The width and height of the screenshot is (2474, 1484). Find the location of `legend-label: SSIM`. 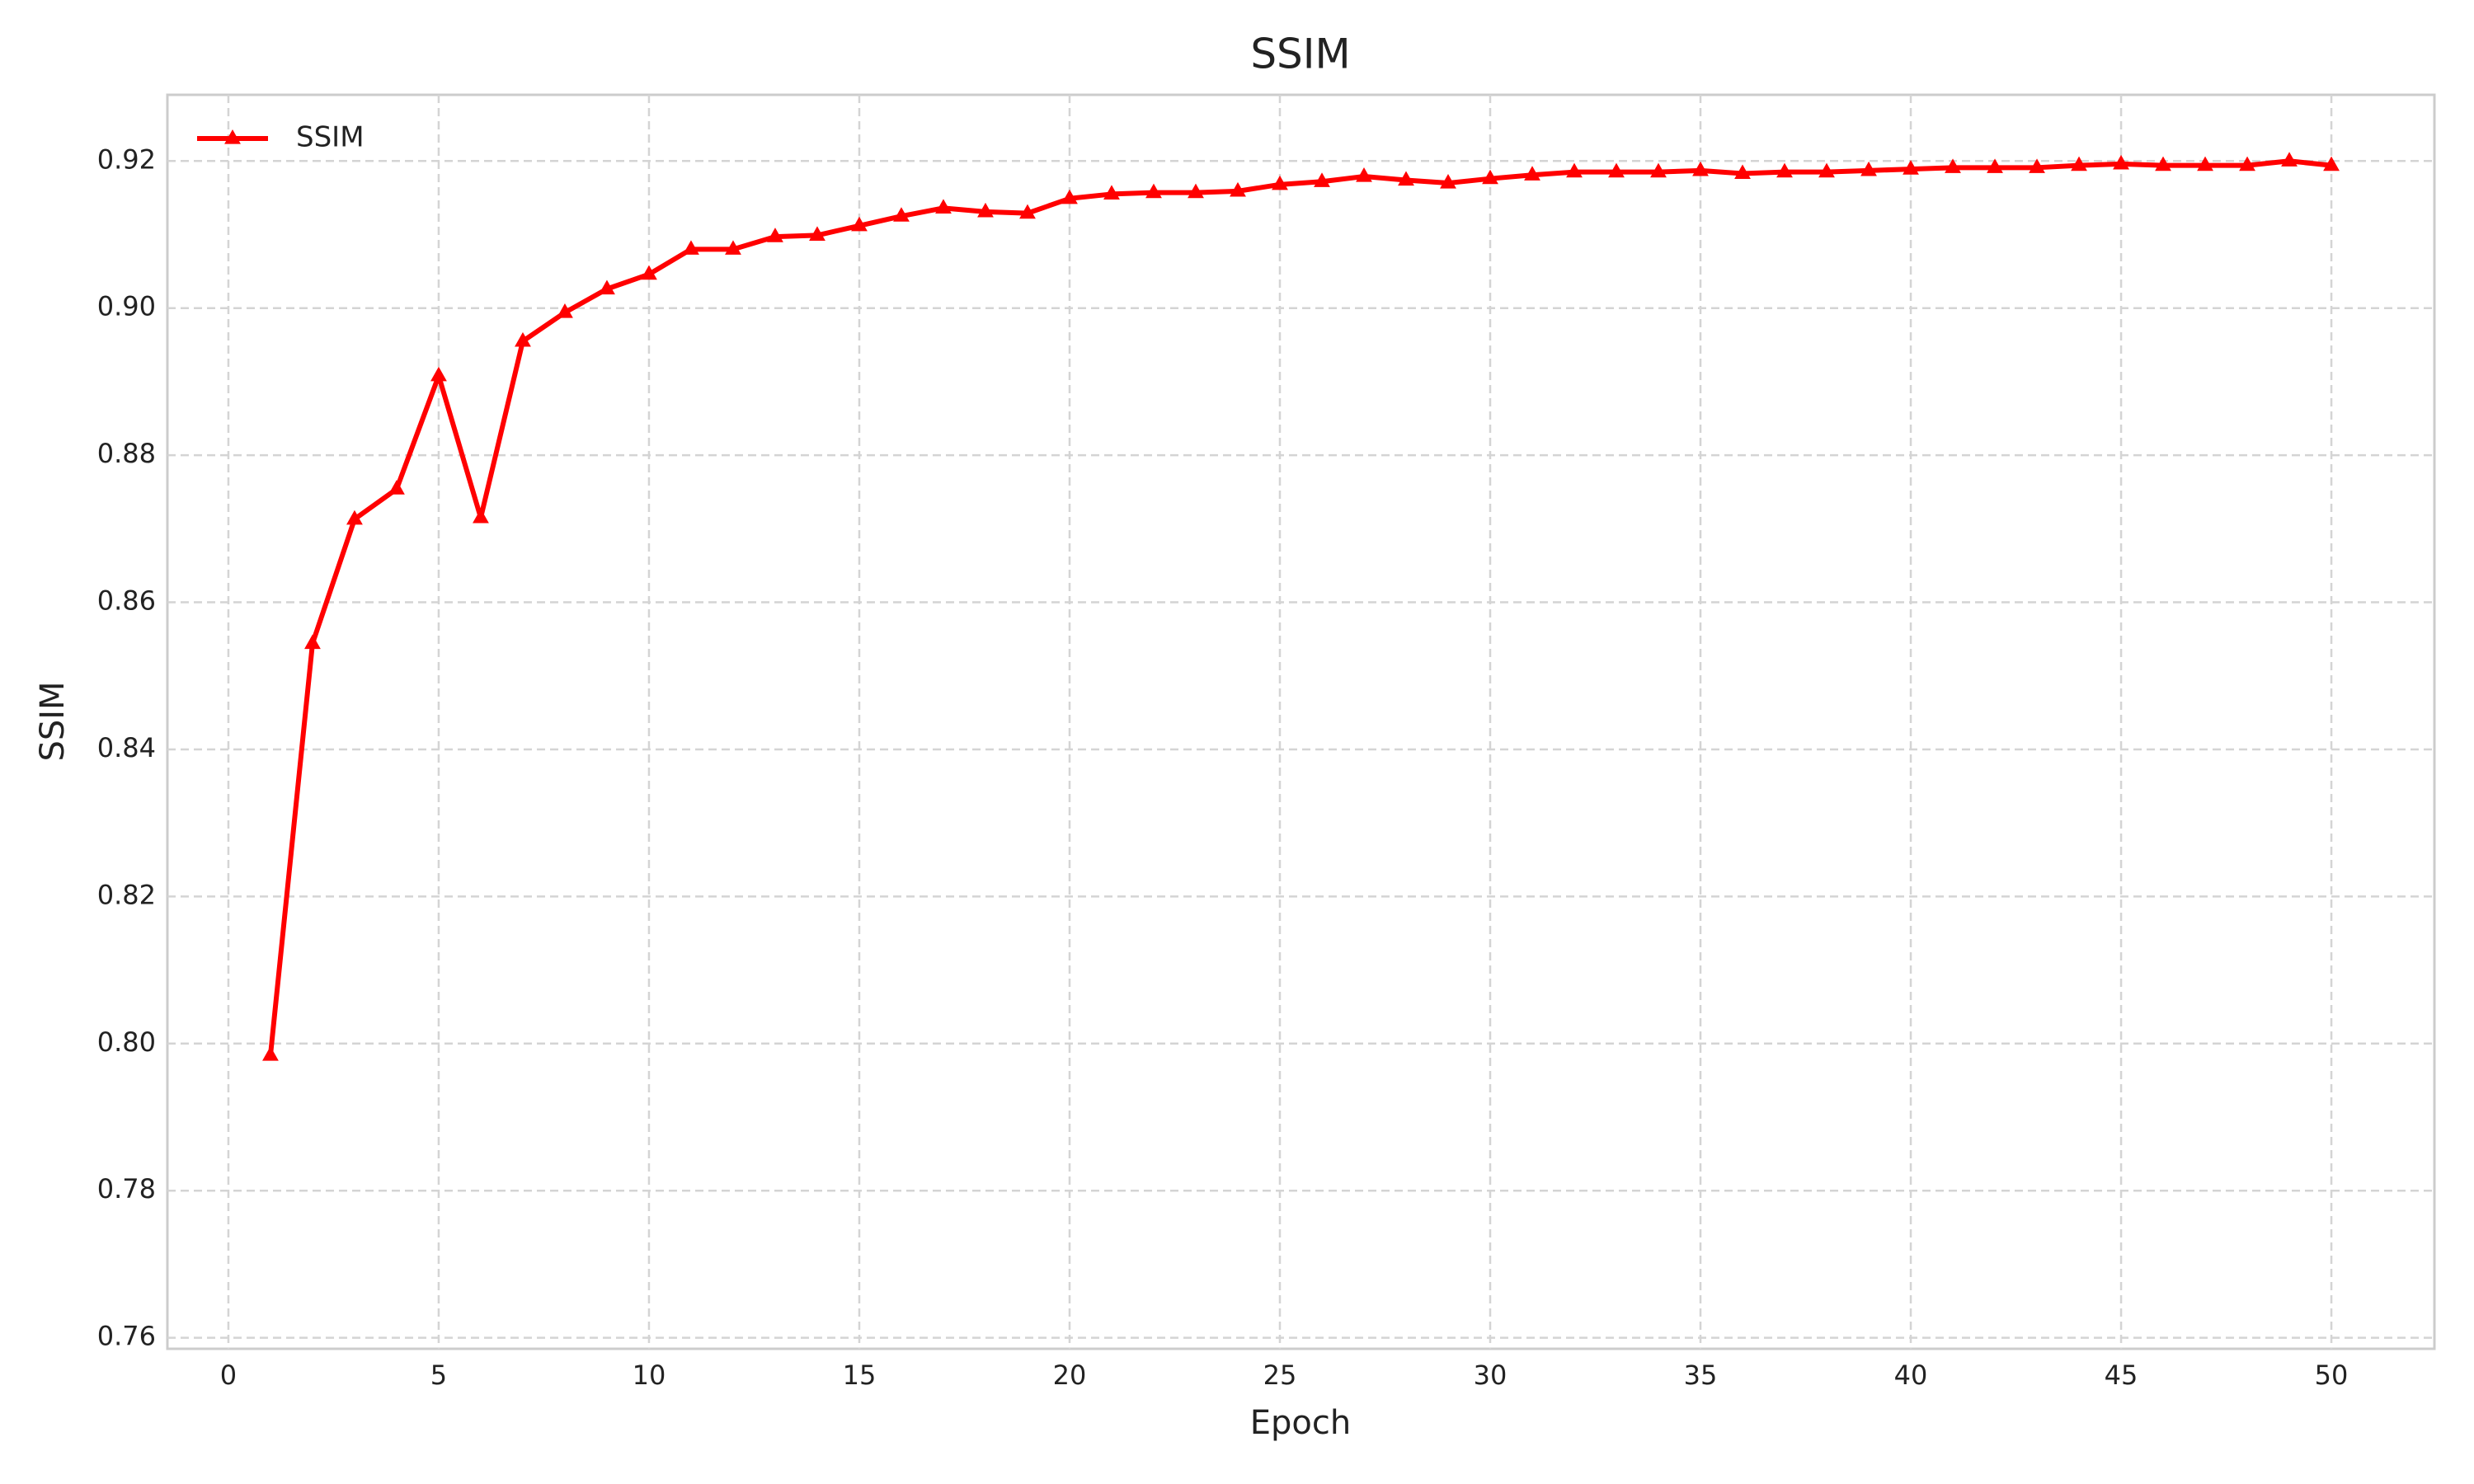

legend-label: SSIM is located at coordinates (330, 137).